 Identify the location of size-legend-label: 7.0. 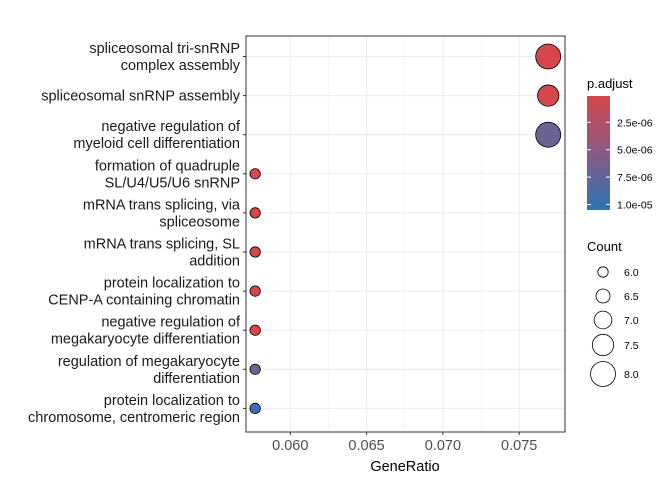
(631, 321).